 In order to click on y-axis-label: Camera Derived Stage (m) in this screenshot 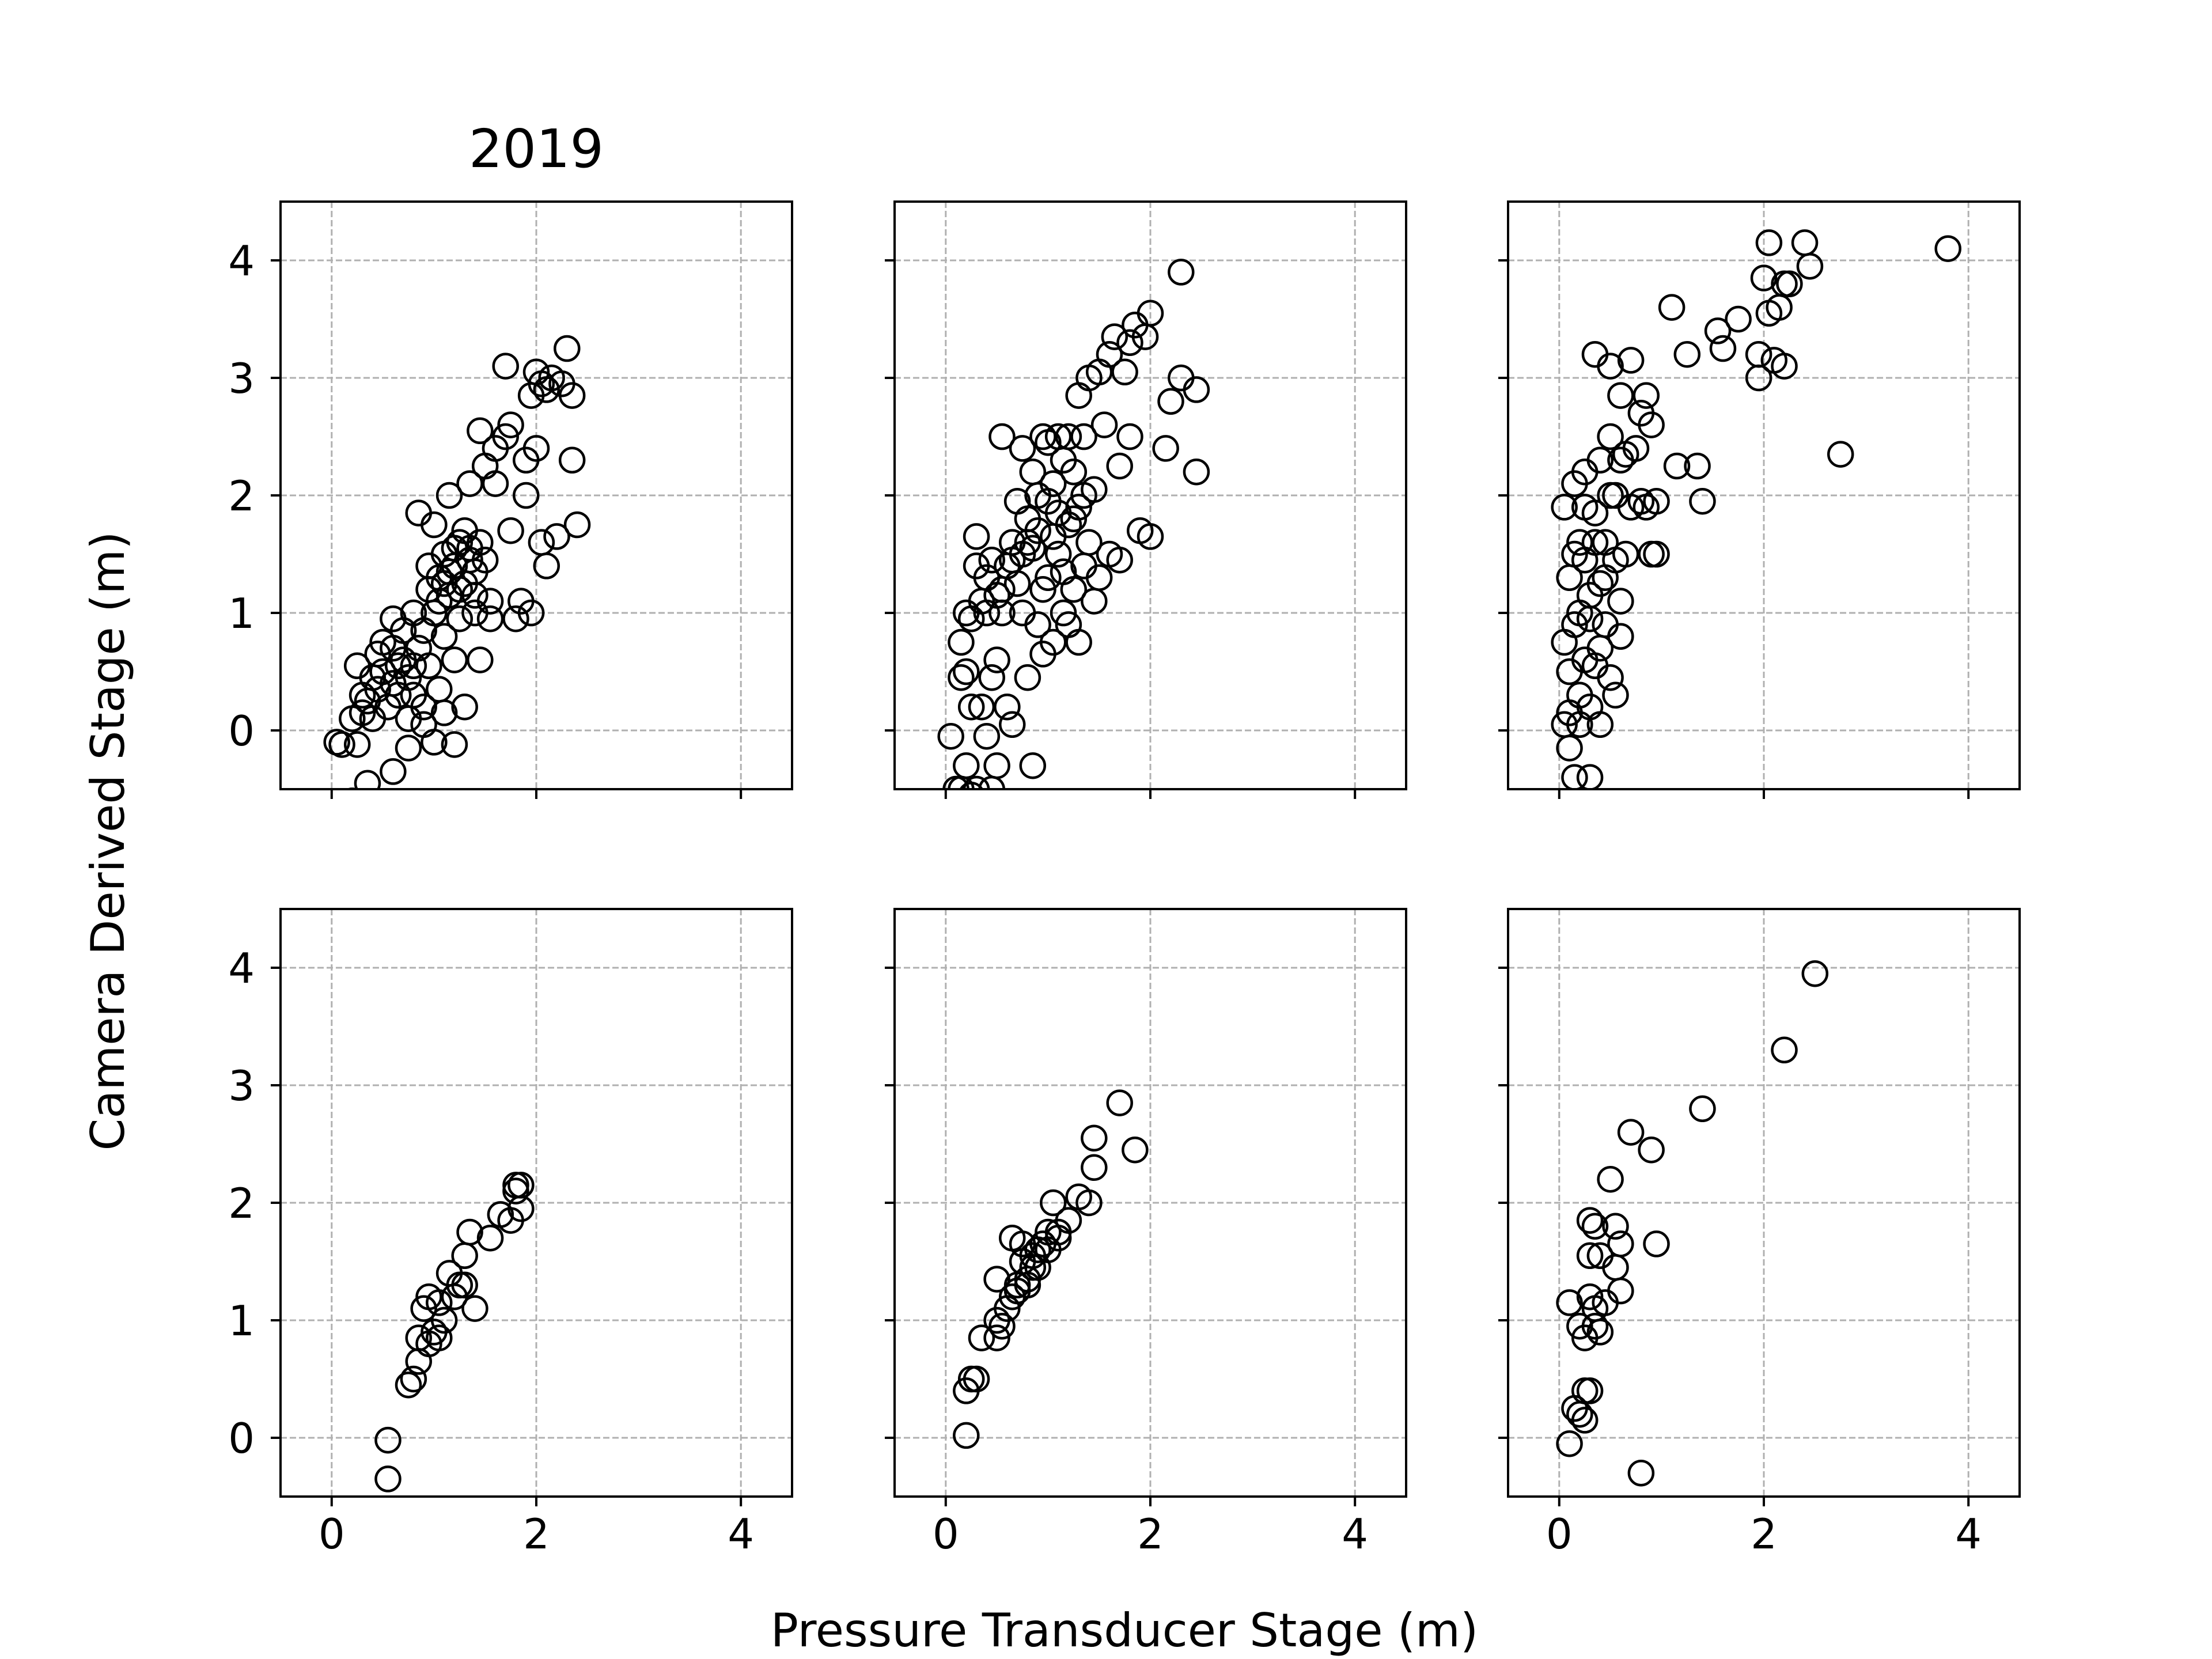, I will do `click(108, 840)`.